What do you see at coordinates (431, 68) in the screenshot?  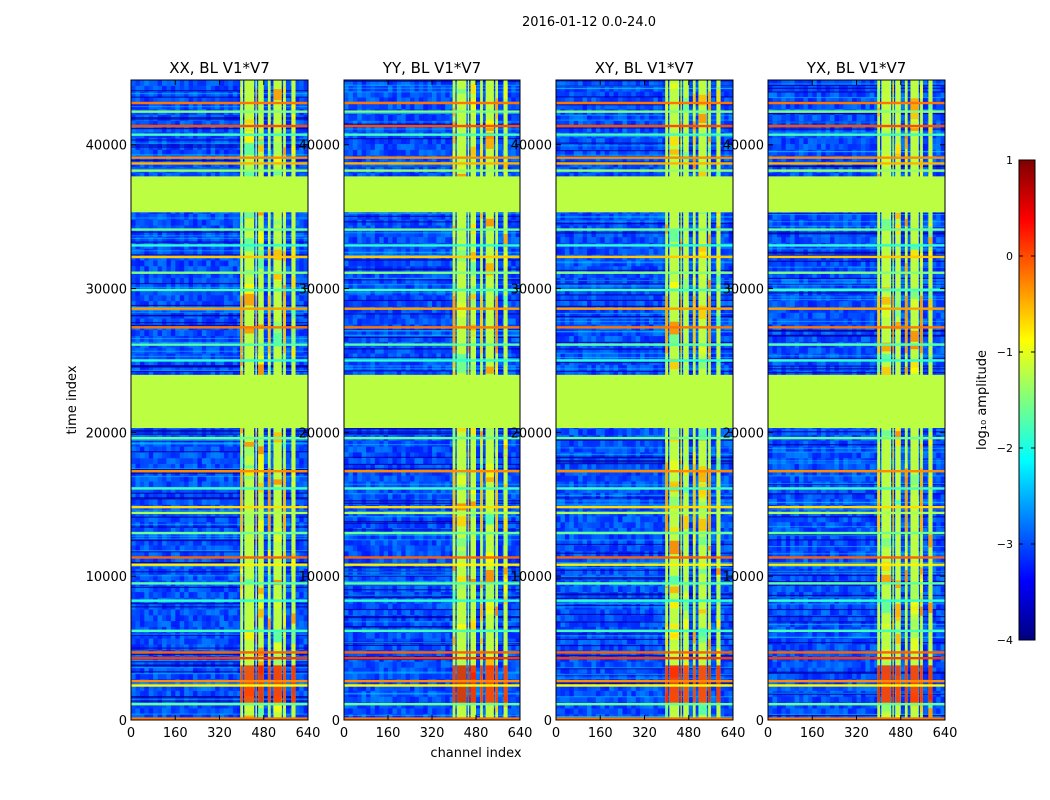 I see `panel-title: YY, BL V1*V7` at bounding box center [431, 68].